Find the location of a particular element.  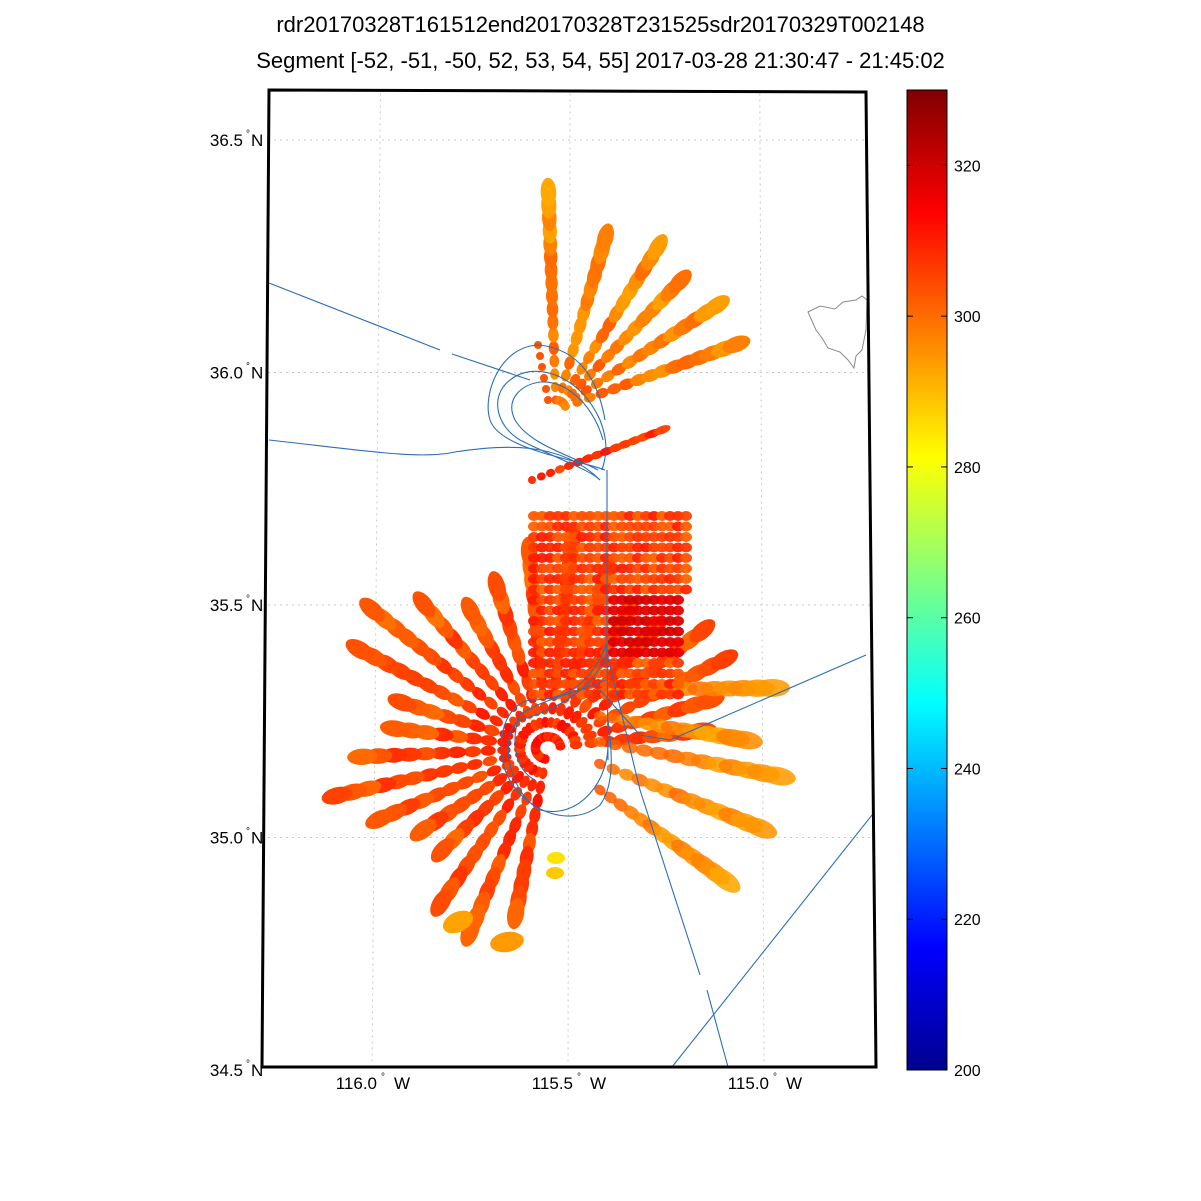

longitude-gridline is located at coordinates (762, 580).